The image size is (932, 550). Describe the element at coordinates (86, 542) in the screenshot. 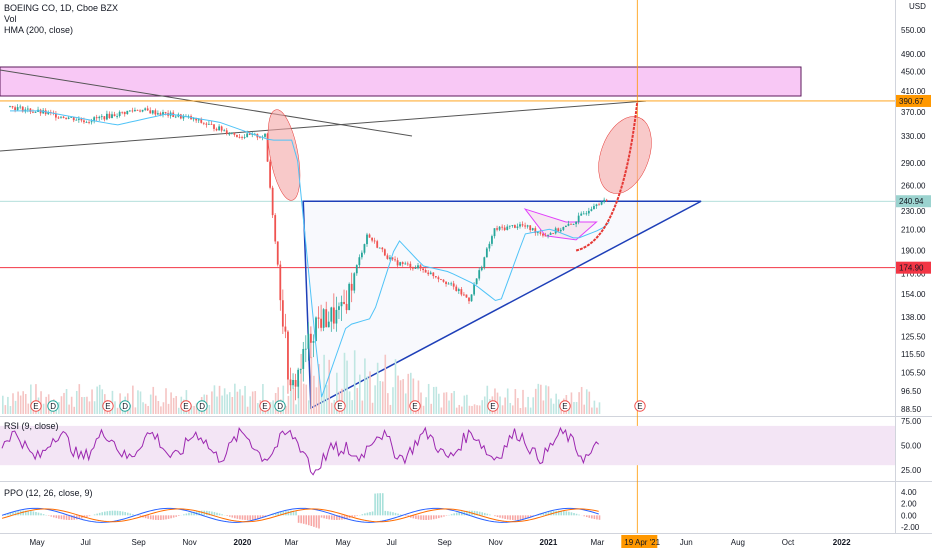

I see `time-tick-label-1: Jul` at that location.